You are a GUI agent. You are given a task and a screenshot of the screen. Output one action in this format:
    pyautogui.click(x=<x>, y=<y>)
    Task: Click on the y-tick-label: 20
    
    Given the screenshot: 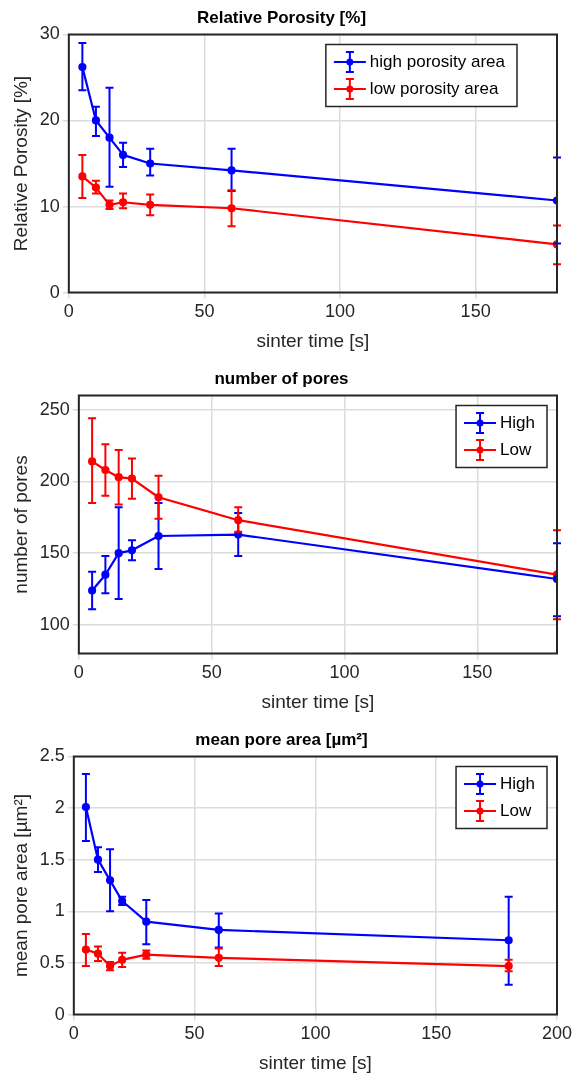 What is the action you would take?
    pyautogui.click(x=49, y=119)
    